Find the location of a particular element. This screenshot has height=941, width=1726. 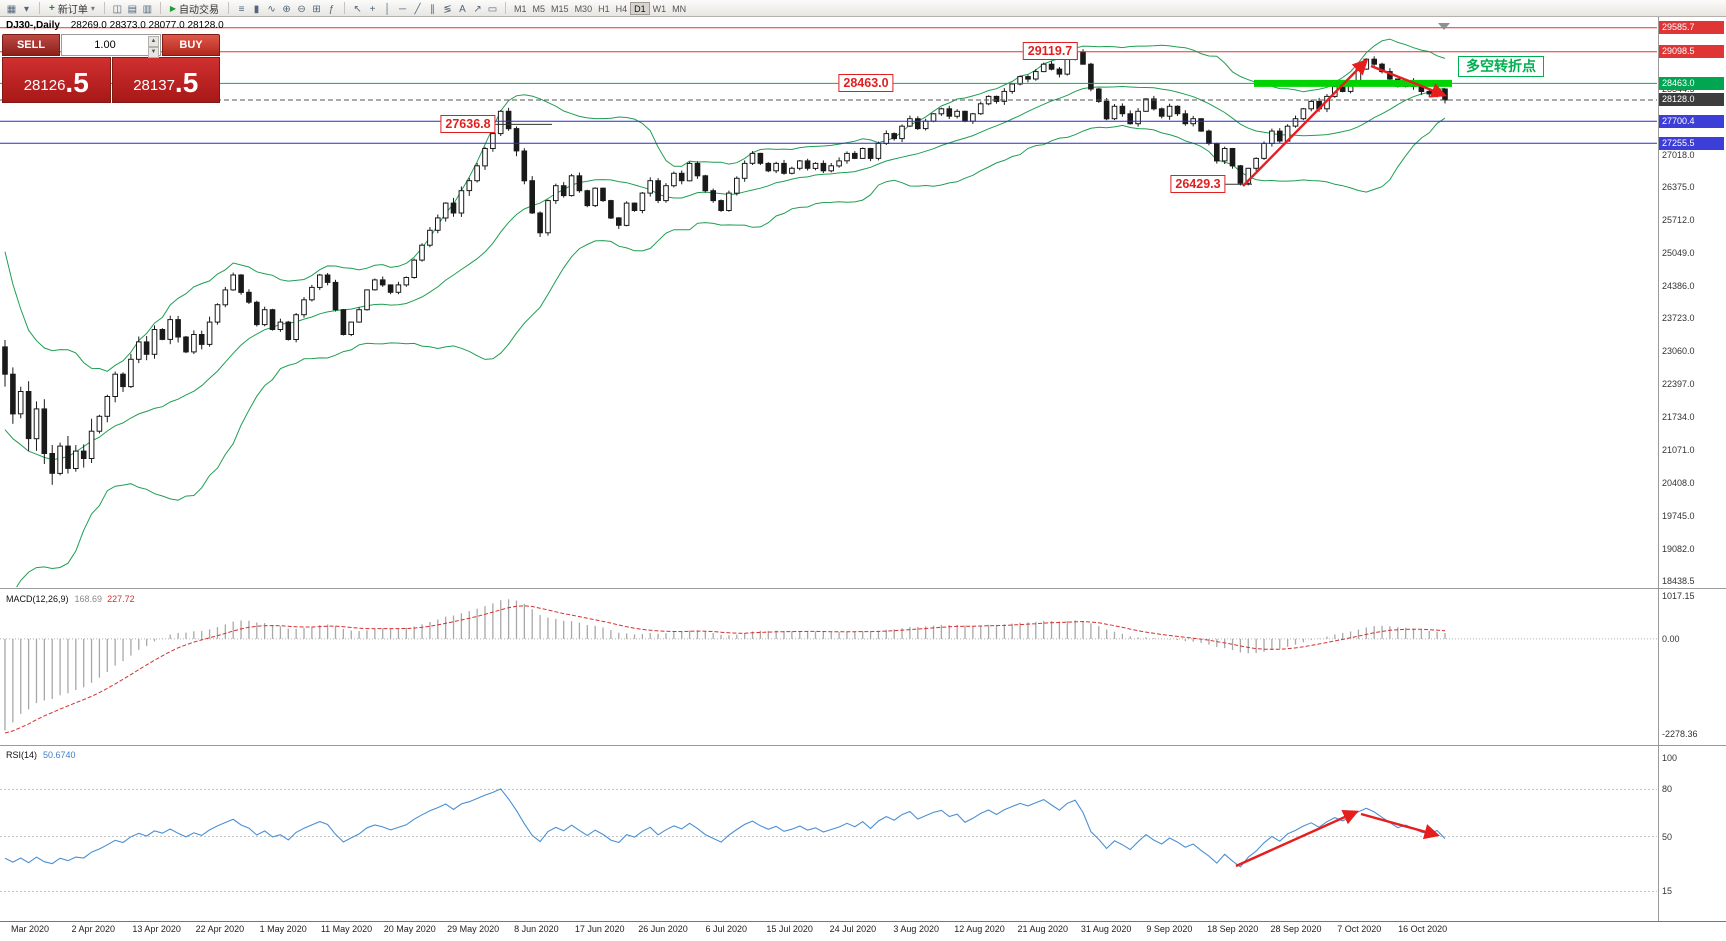

time-axis-label: 20 May 2020 is located at coordinates (409, 929).